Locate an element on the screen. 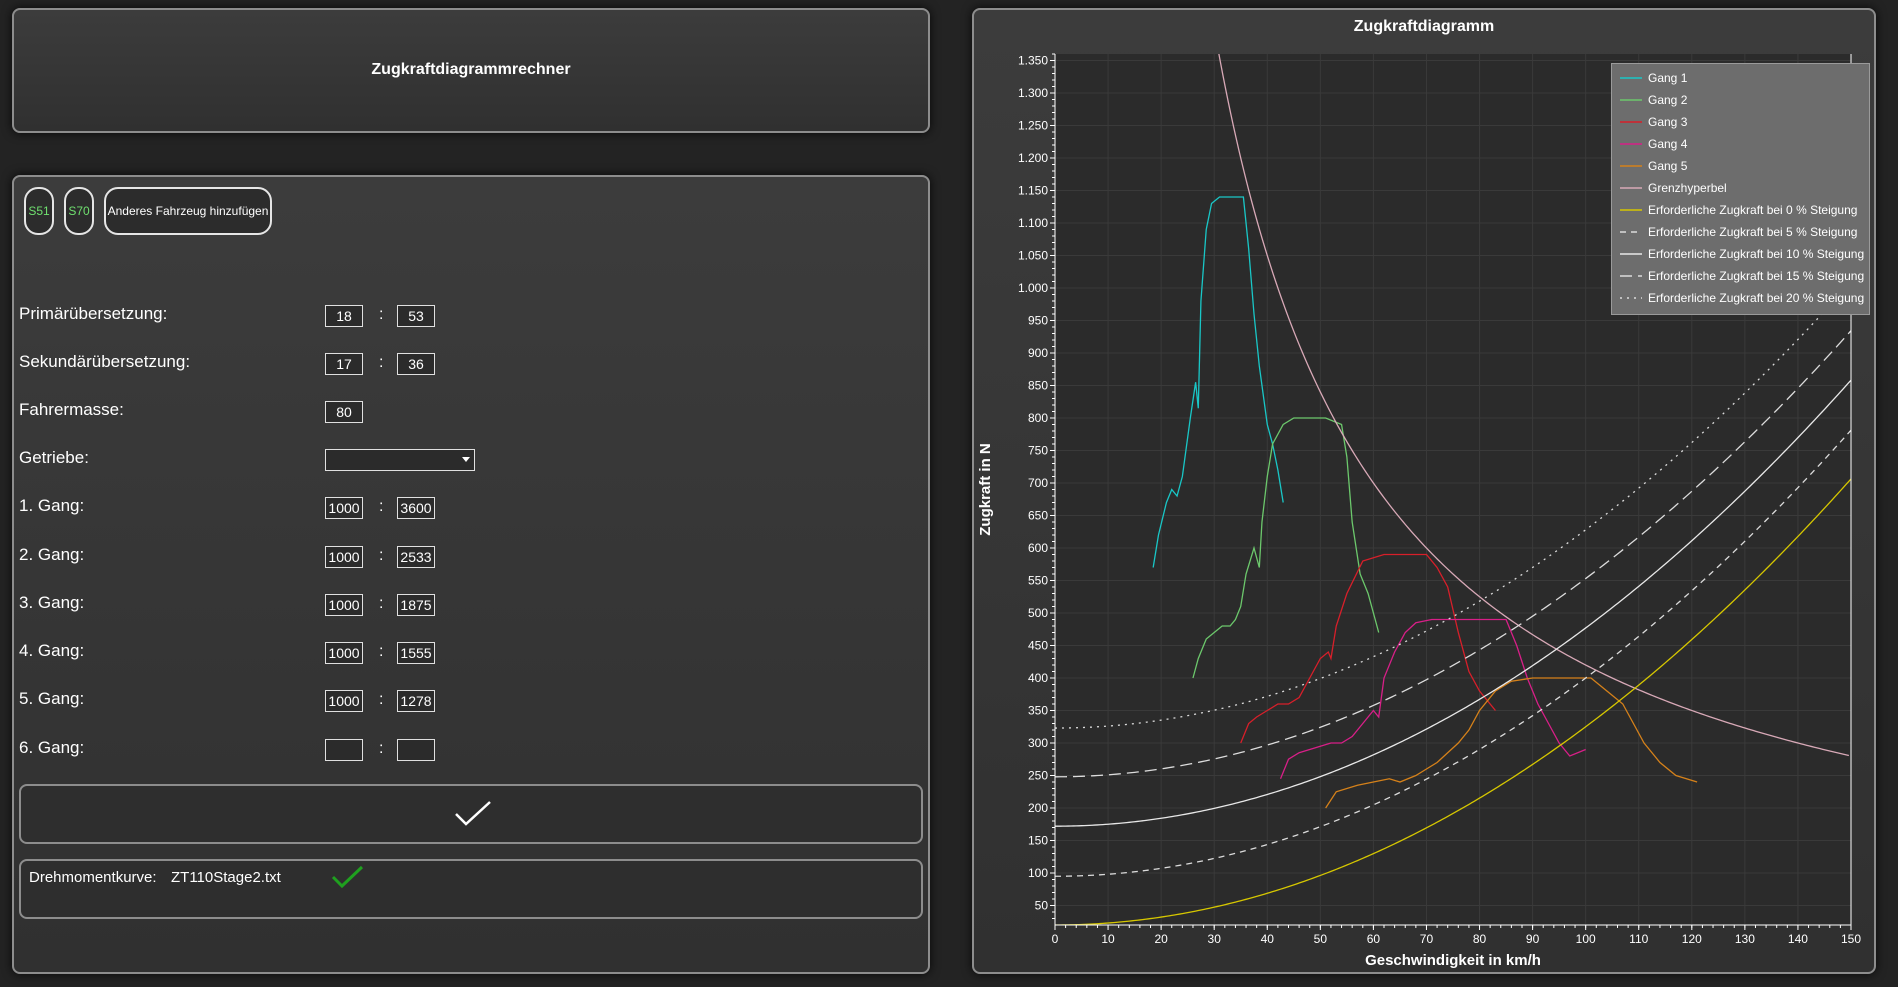 Image resolution: width=1898 pixels, height=987 pixels. x-tick-label: 60 is located at coordinates (1374, 939).